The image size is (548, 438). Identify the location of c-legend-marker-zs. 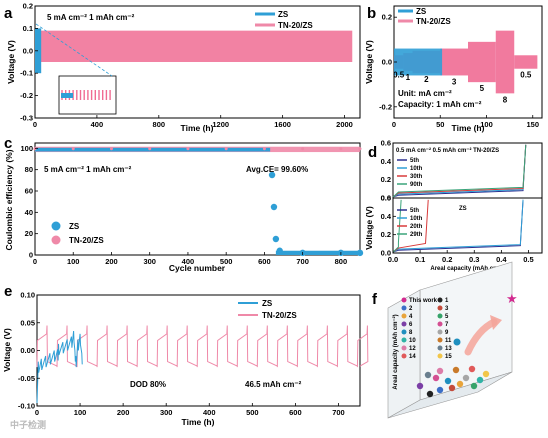
(56, 226).